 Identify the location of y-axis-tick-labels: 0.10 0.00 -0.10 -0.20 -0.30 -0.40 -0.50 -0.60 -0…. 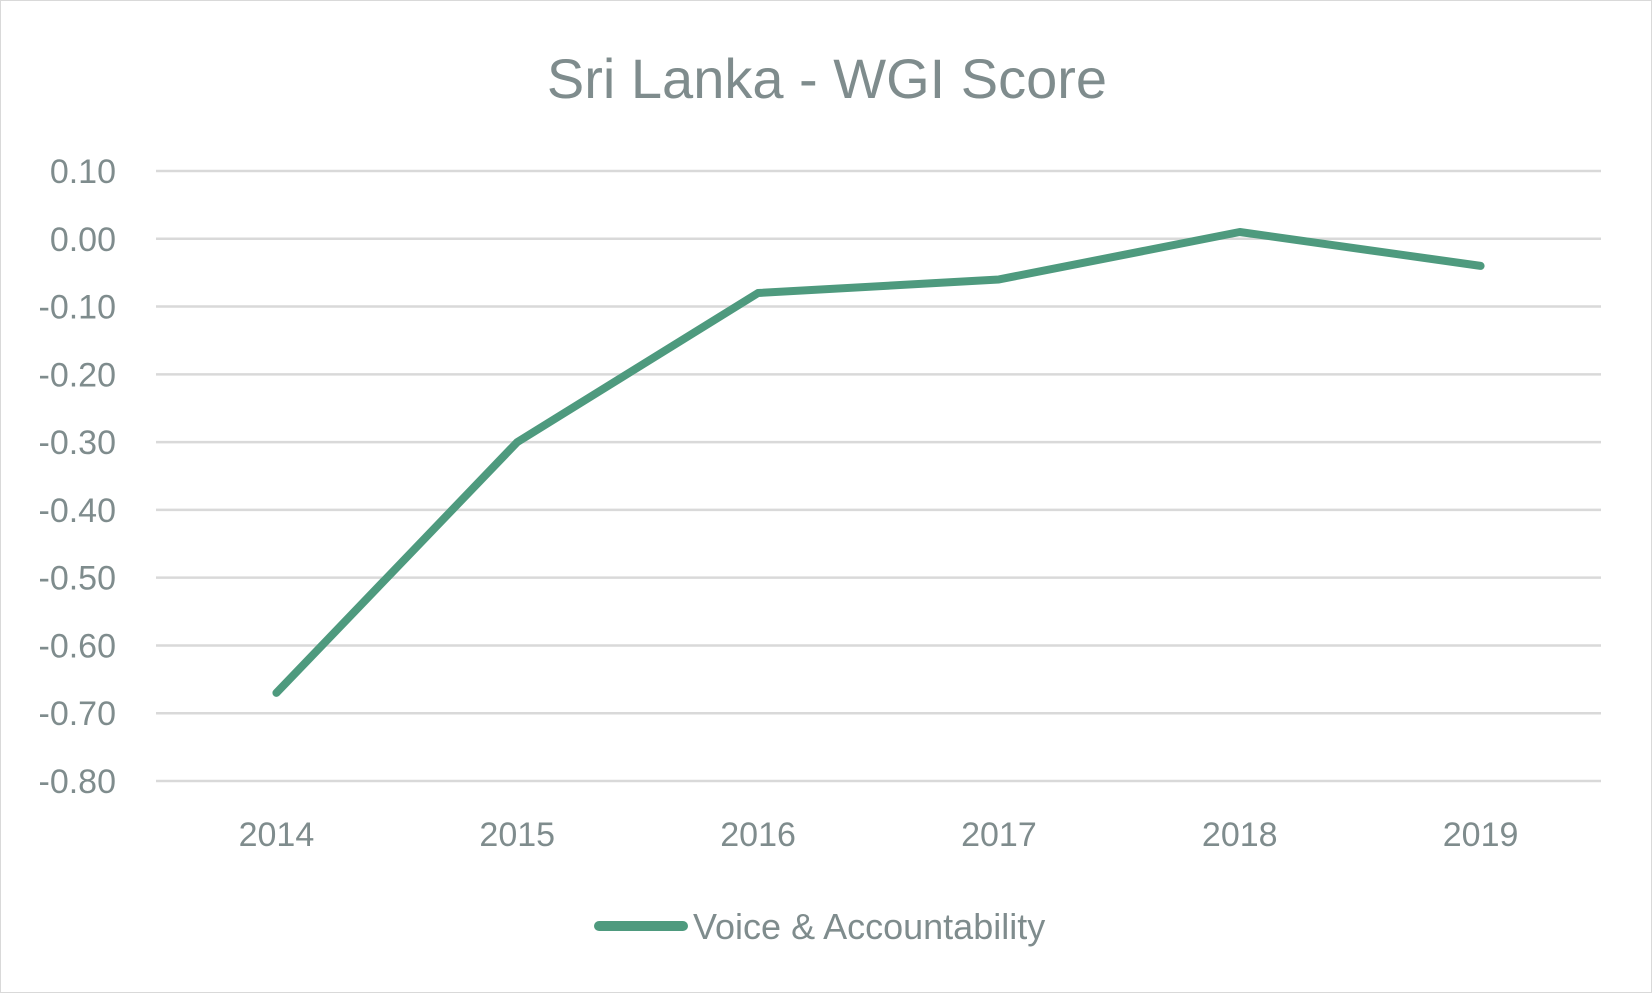
(78, 477).